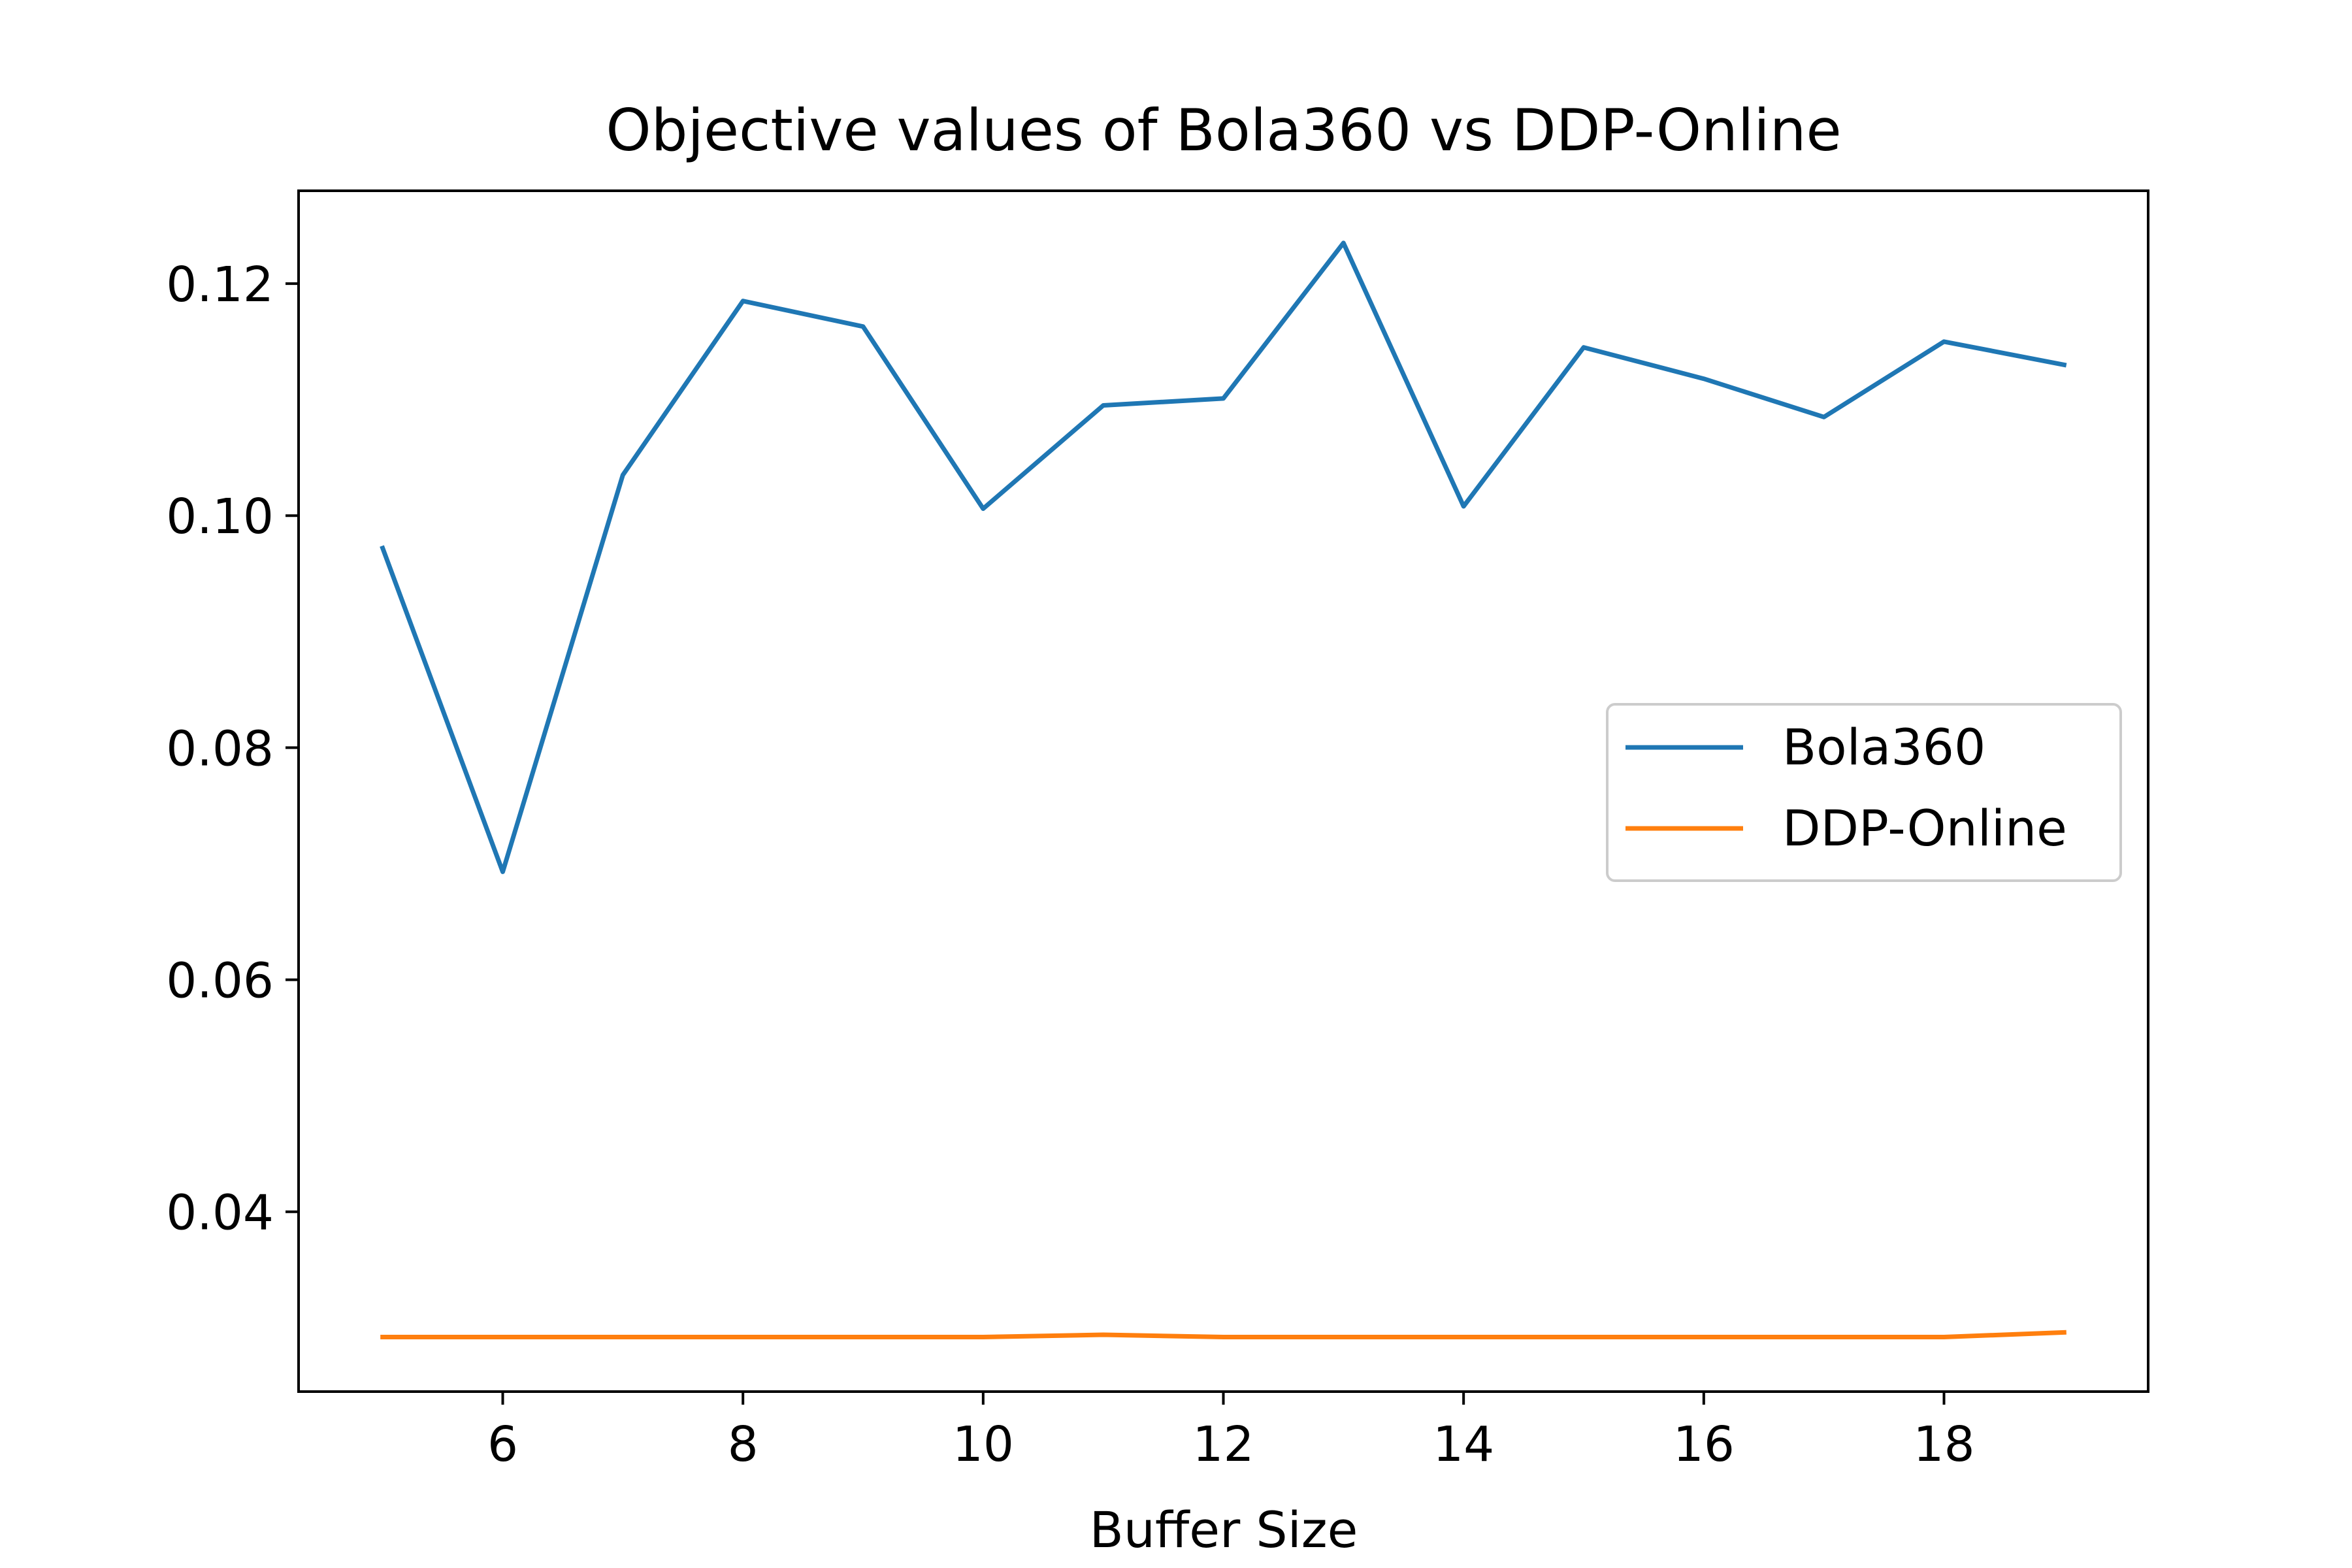 The image size is (2352, 1568). What do you see at coordinates (1463, 1444) in the screenshot?
I see `x-tick-label: 14` at bounding box center [1463, 1444].